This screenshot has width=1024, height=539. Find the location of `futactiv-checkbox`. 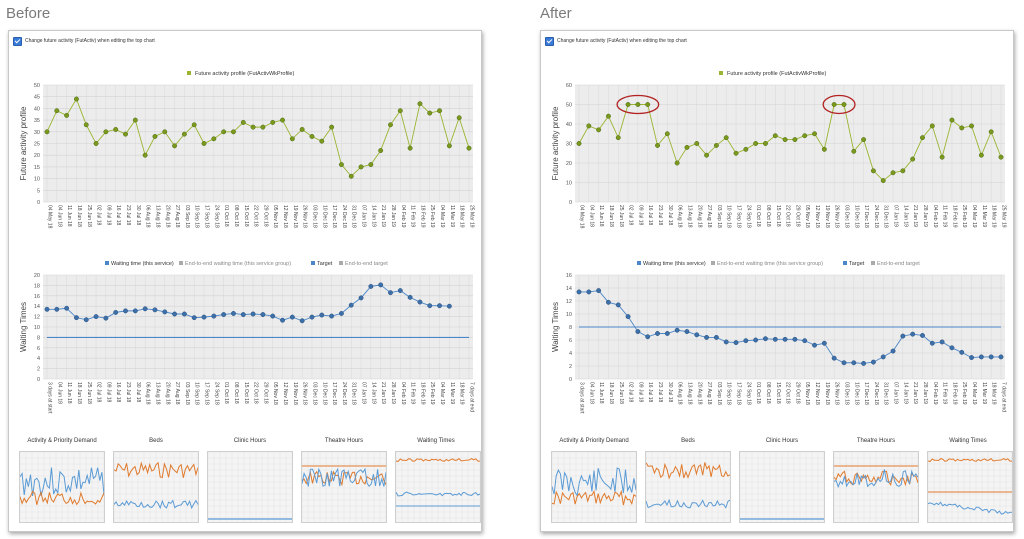

futactiv-checkbox is located at coordinates (17, 41).